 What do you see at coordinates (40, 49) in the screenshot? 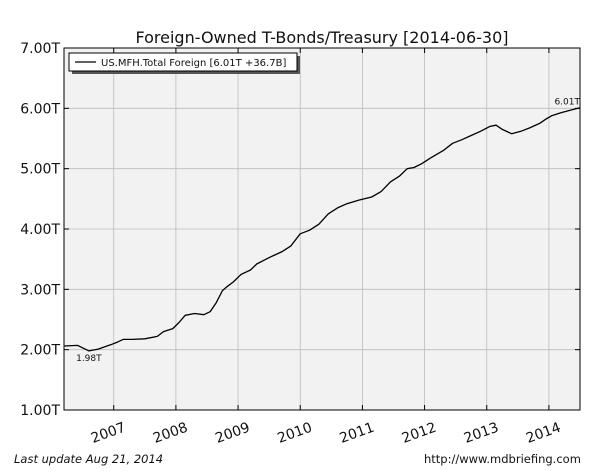
I see `ytick-label: 7.00T` at bounding box center [40, 49].